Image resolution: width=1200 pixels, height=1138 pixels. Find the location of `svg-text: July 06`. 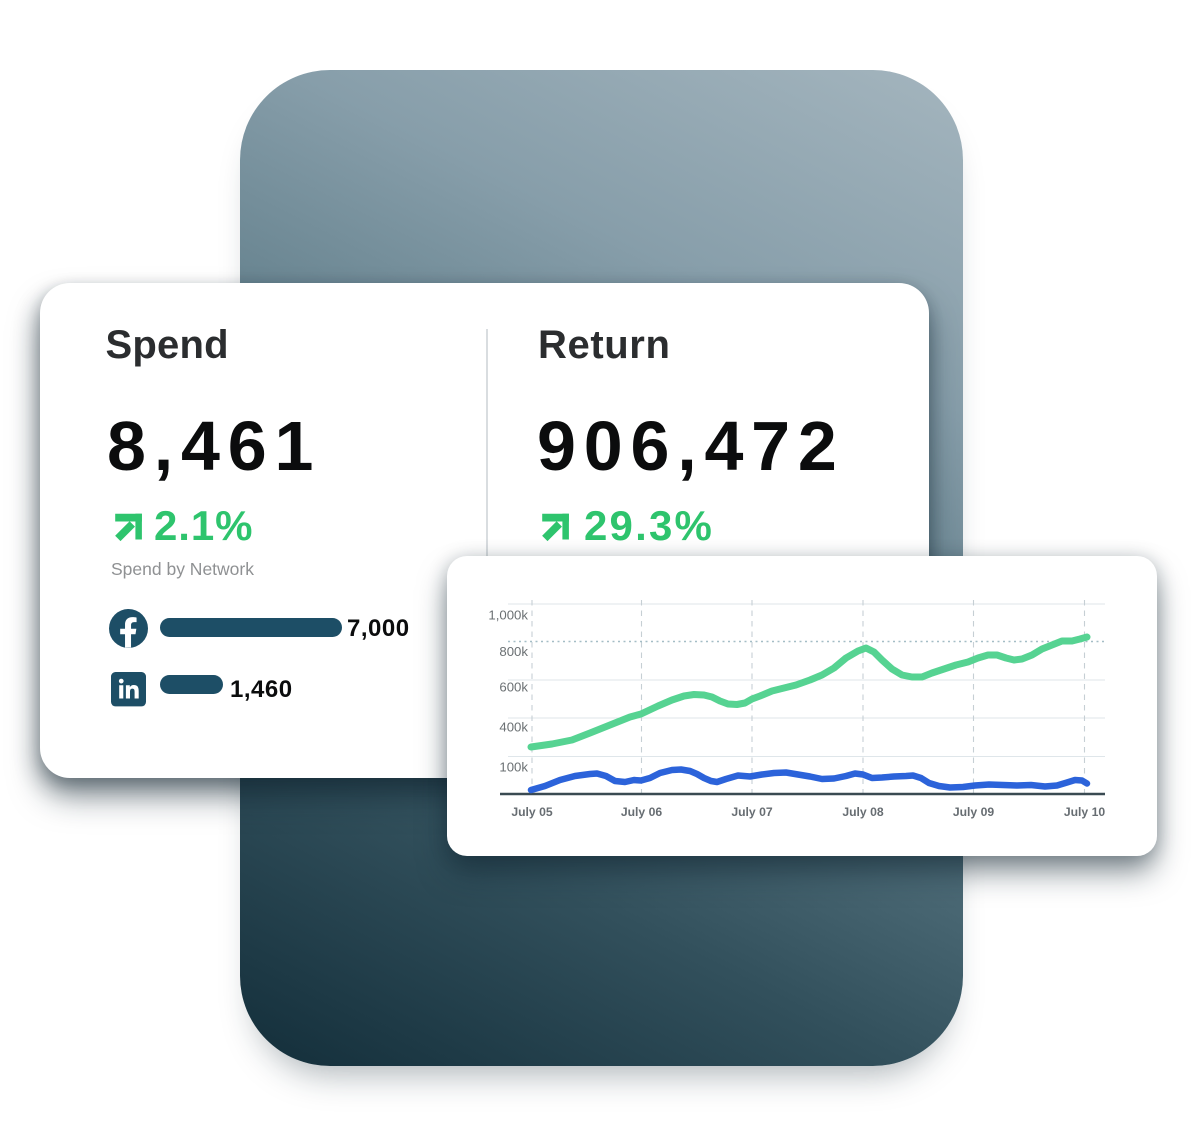

svg-text: July 06 is located at coordinates (642, 812).